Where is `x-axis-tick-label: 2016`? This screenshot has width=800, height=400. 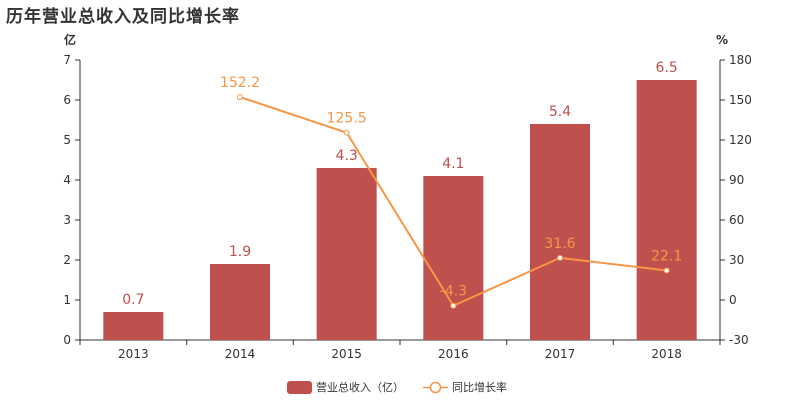
x-axis-tick-label: 2016 is located at coordinates (453, 354).